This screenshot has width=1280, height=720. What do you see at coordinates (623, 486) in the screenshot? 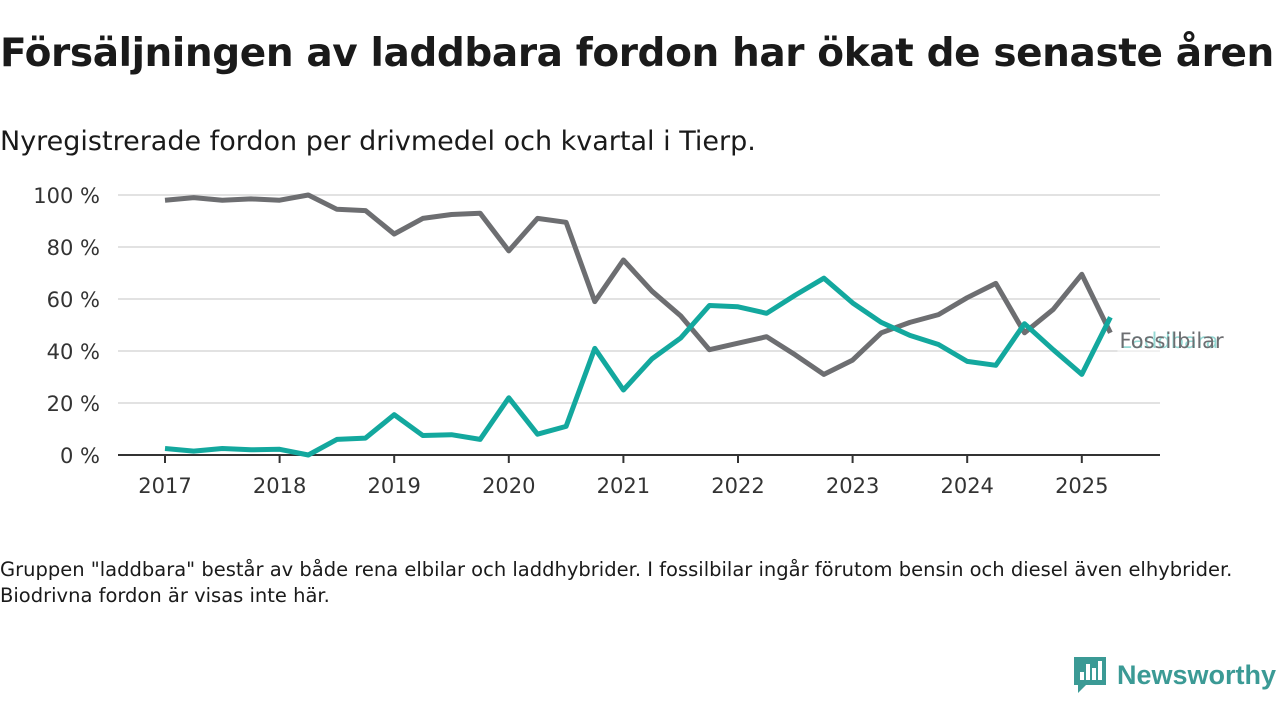
I see `x-tick-label: 2021` at bounding box center [623, 486].